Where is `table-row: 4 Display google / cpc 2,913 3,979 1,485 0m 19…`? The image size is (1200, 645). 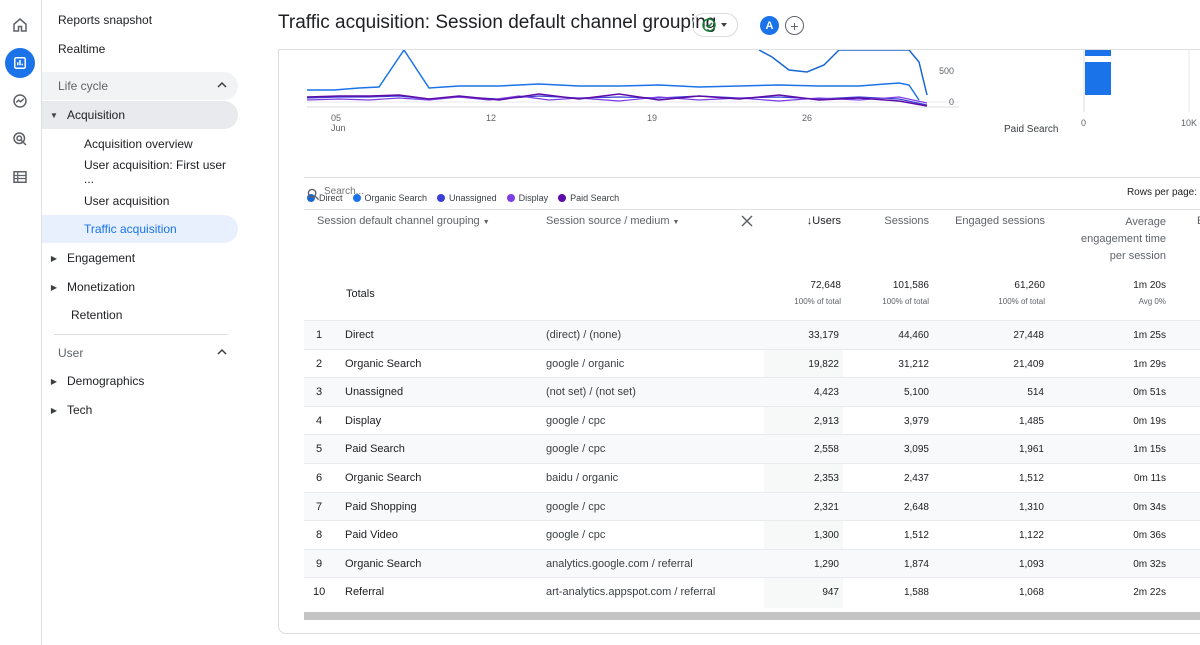
table-row: 4 Display google / cpc 2,913 3,979 1,485 0m 19… is located at coordinates (752, 420).